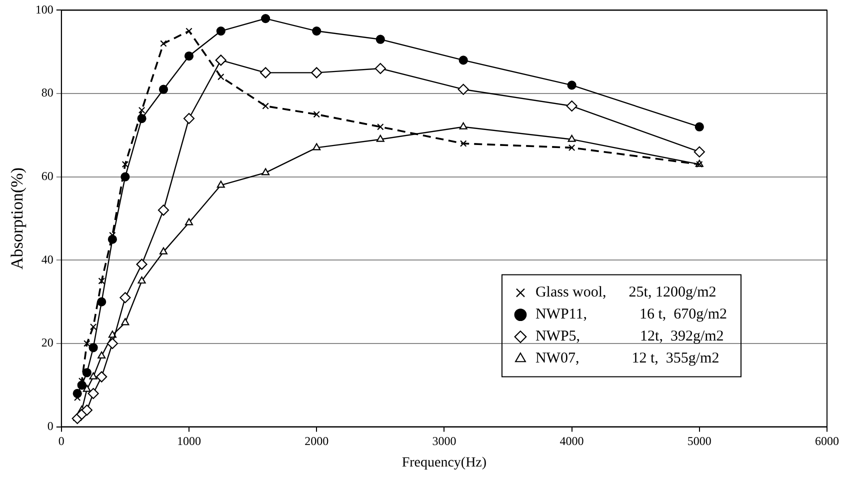 The width and height of the screenshot is (843, 477). I want to click on legend-label: NWP5, 12t, 392g/m2, so click(629, 336).